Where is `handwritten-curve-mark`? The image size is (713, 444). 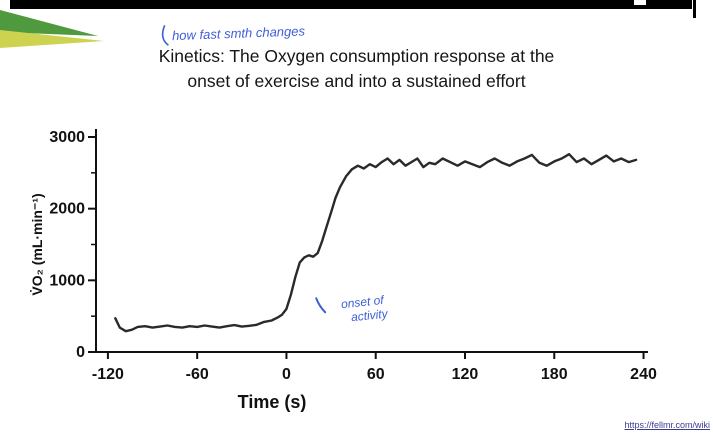
handwritten-curve-mark is located at coordinates (165, 35).